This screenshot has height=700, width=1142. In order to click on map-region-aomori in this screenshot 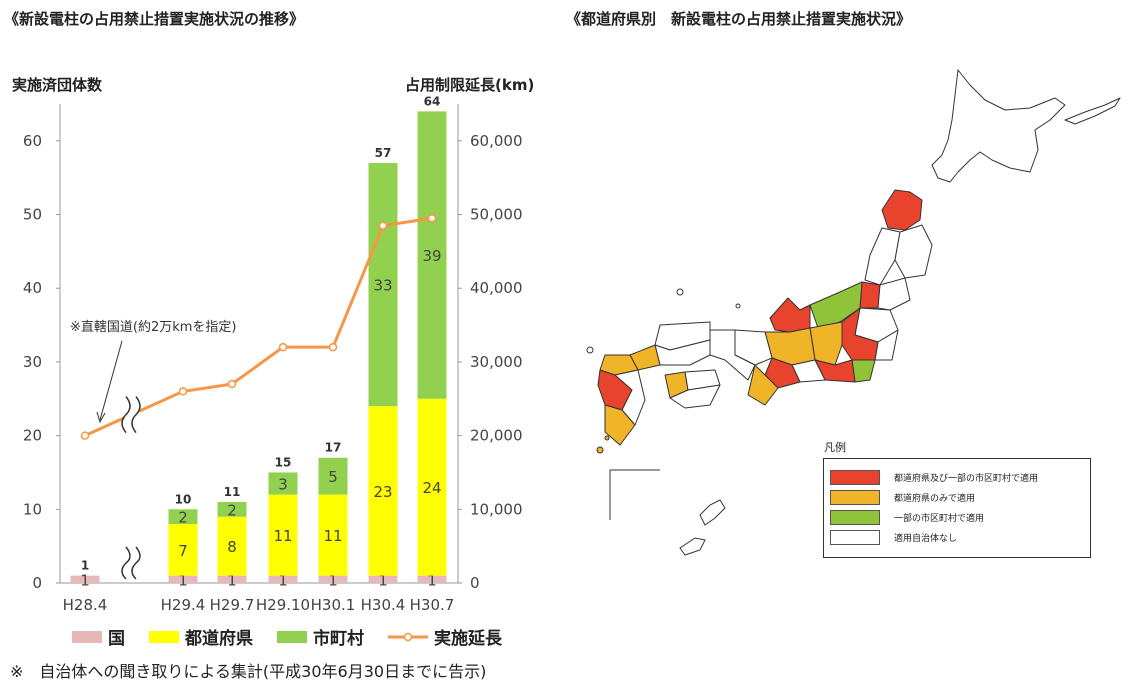, I will do `click(902, 210)`.